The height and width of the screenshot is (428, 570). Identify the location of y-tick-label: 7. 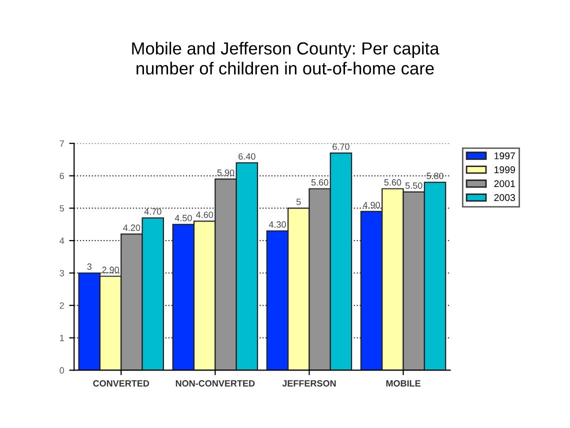
(62, 143).